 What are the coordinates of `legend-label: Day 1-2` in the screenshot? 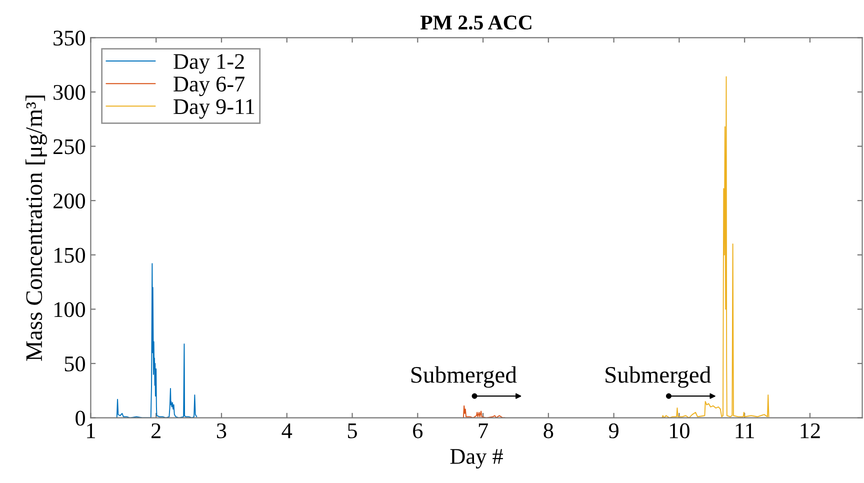 It's located at (209, 64).